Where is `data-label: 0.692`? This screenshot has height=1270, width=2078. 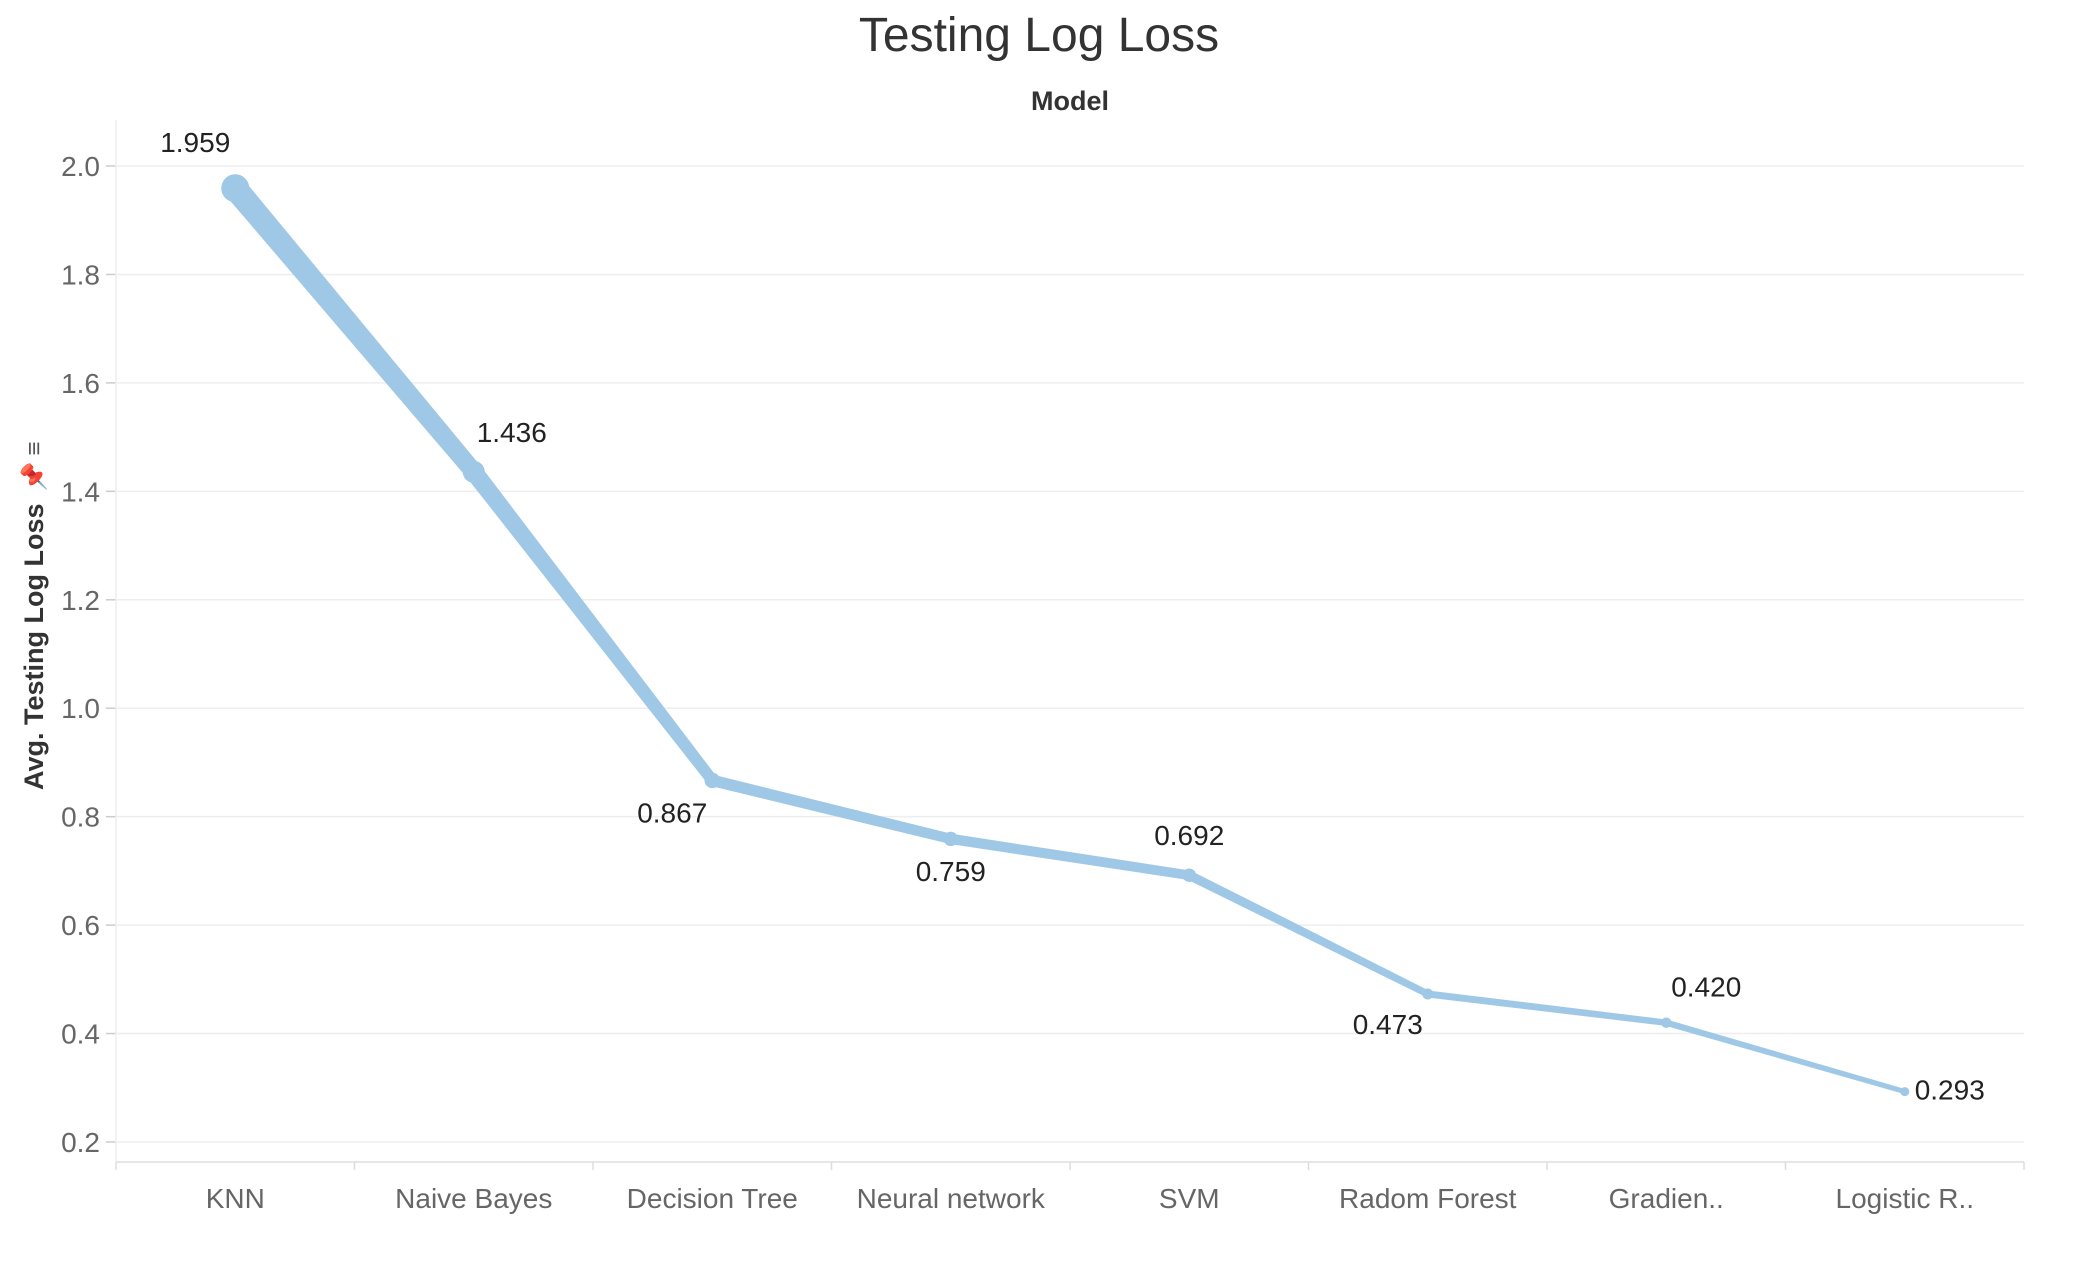 data-label: 0.692 is located at coordinates (1189, 835).